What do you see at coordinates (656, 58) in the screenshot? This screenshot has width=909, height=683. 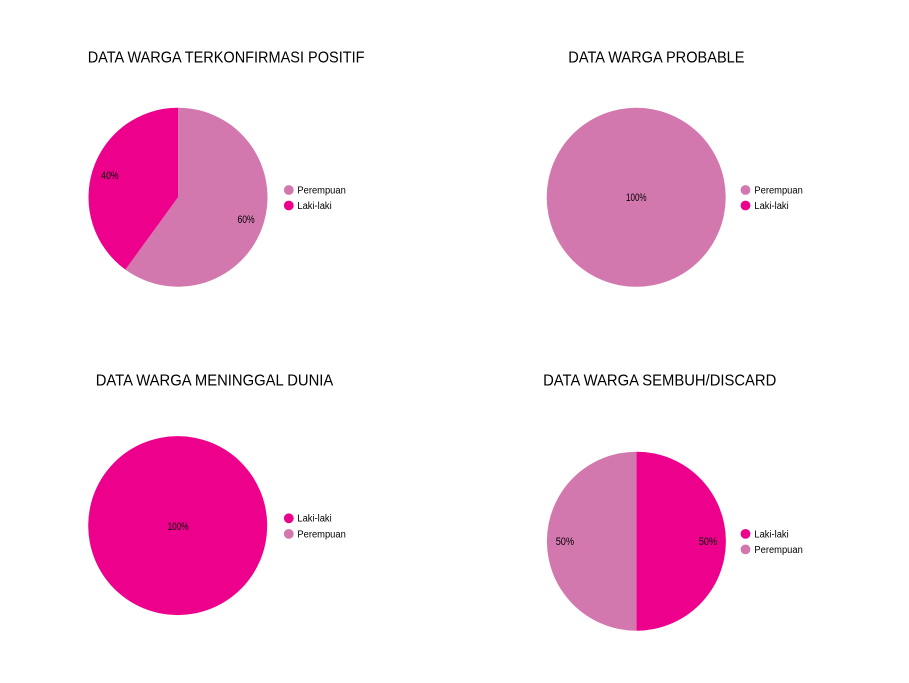 I see `svg-text: DATA WARGA PROBABLE` at bounding box center [656, 58].